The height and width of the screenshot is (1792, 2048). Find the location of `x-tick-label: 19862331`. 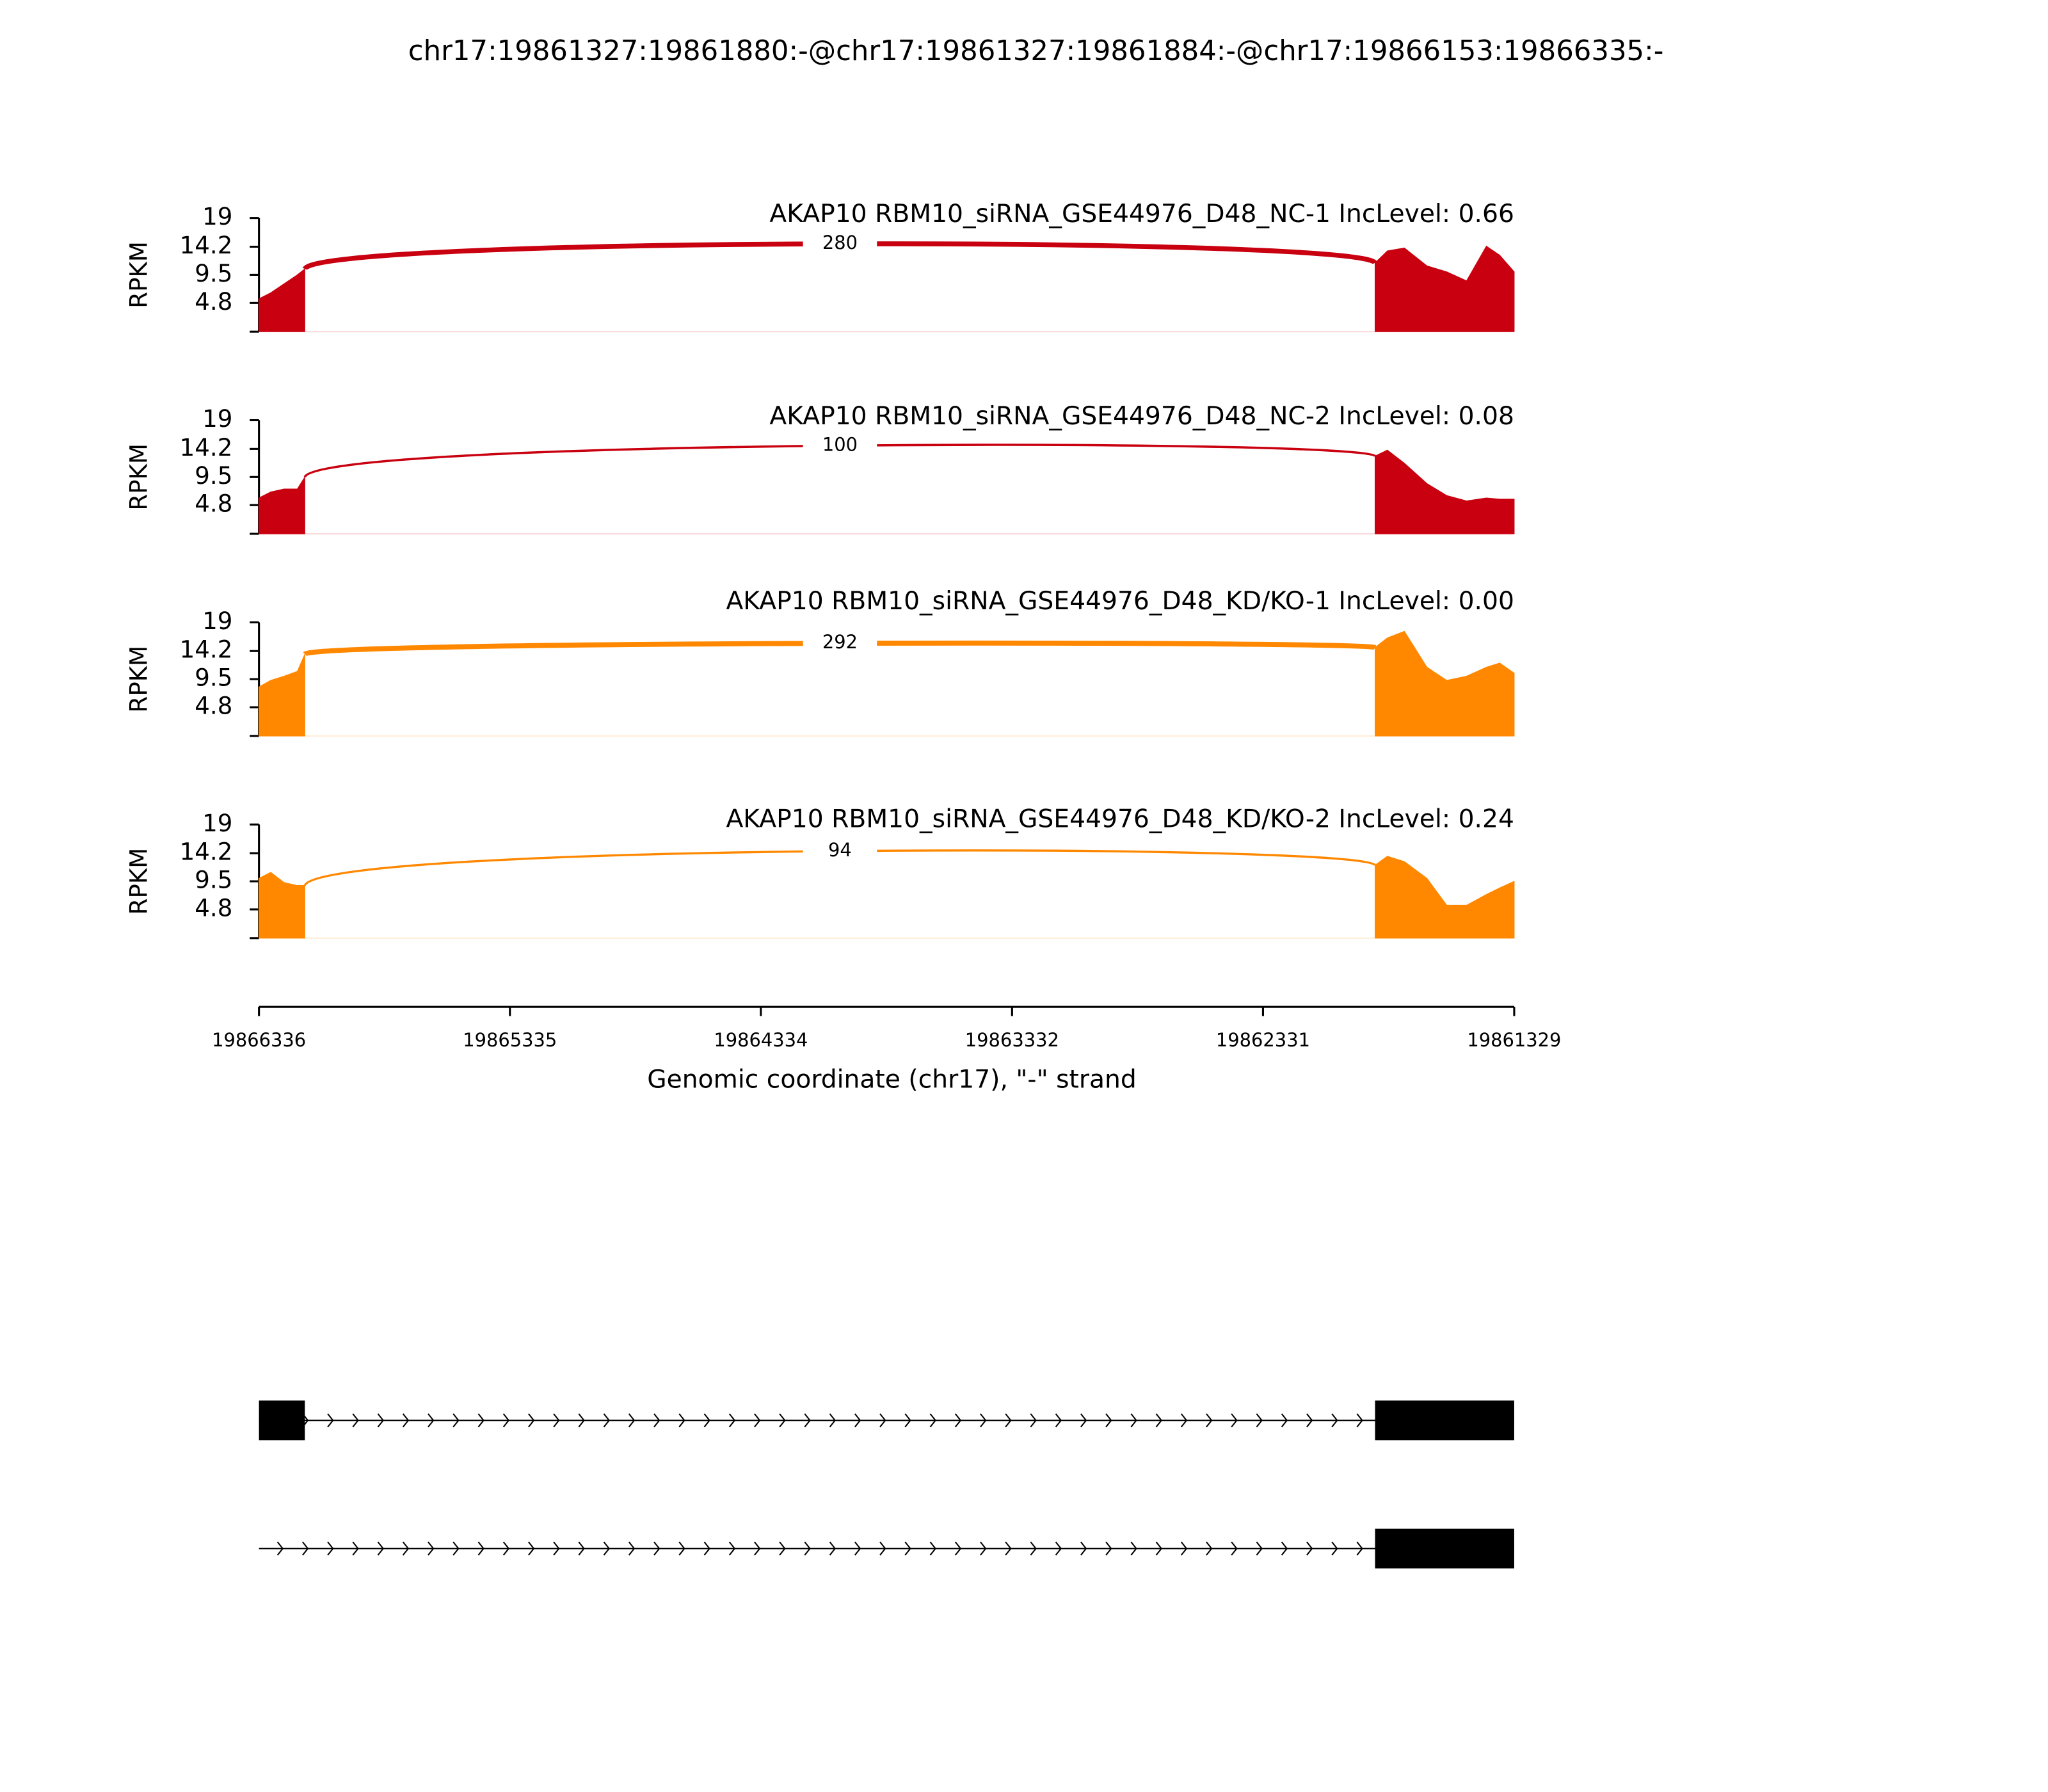

x-tick-label: 19862331 is located at coordinates (1263, 1040).